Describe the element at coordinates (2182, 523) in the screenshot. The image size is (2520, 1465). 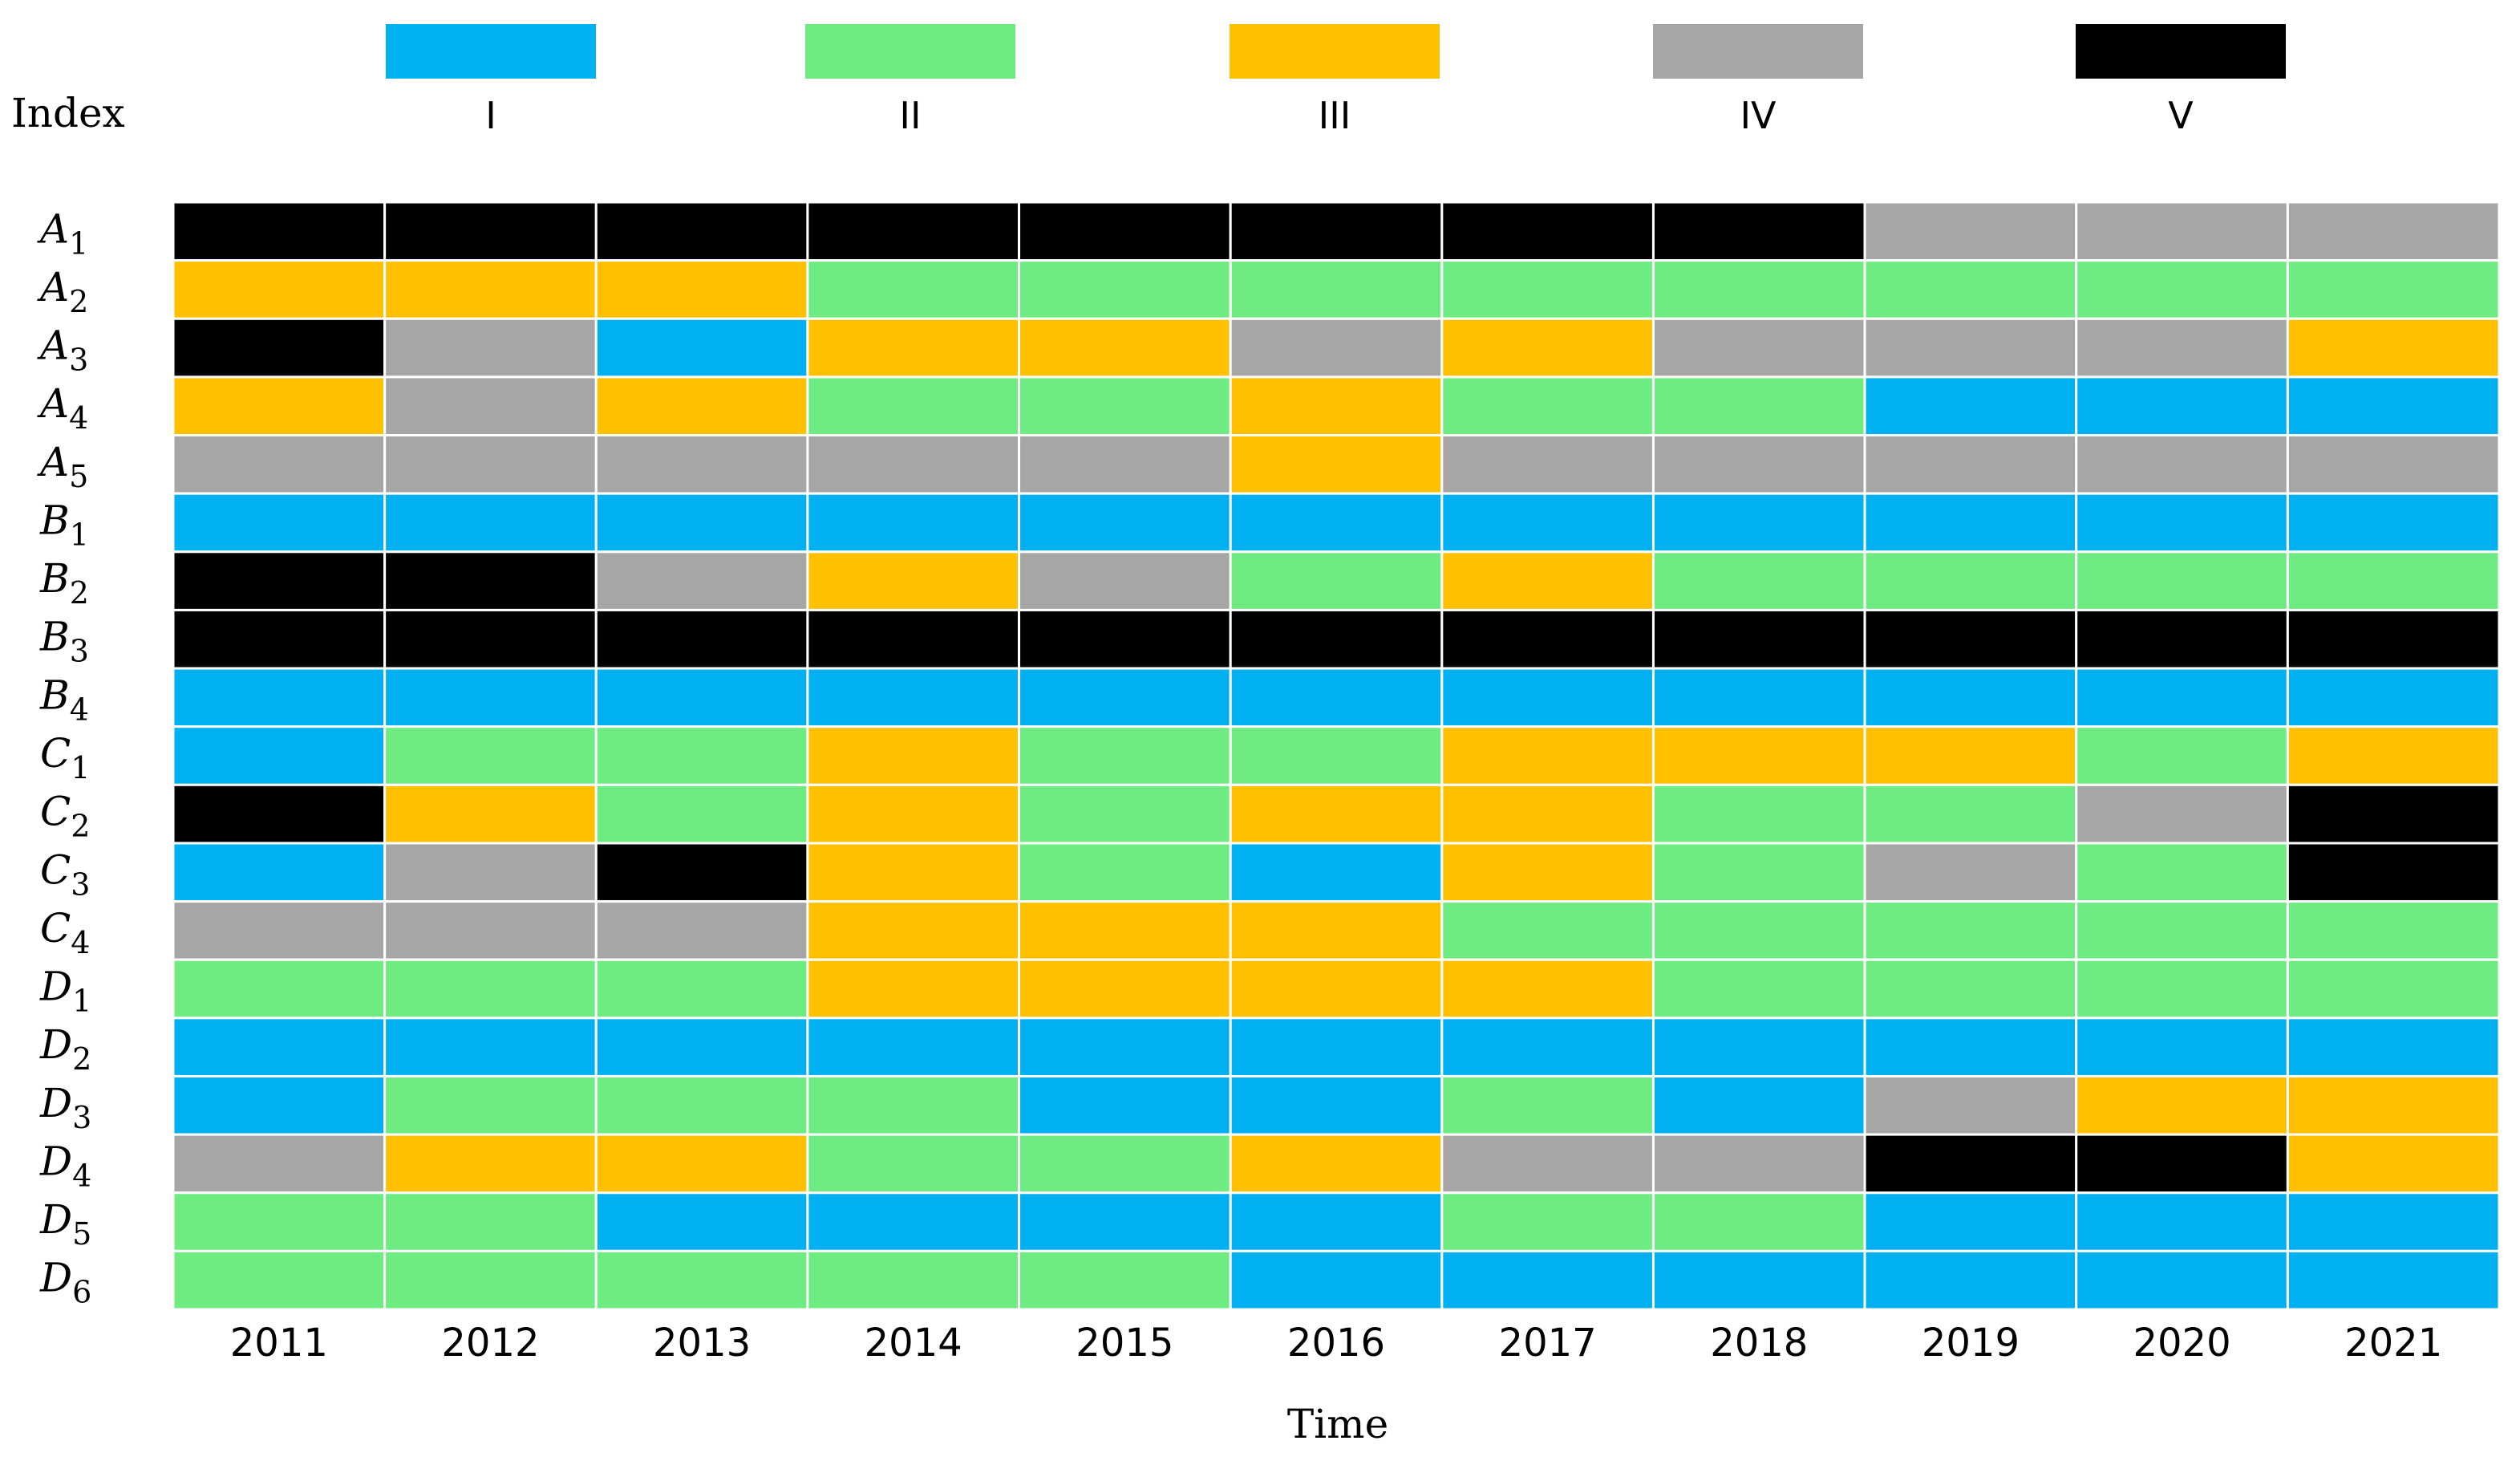
I see `cell-b1-2020` at that location.